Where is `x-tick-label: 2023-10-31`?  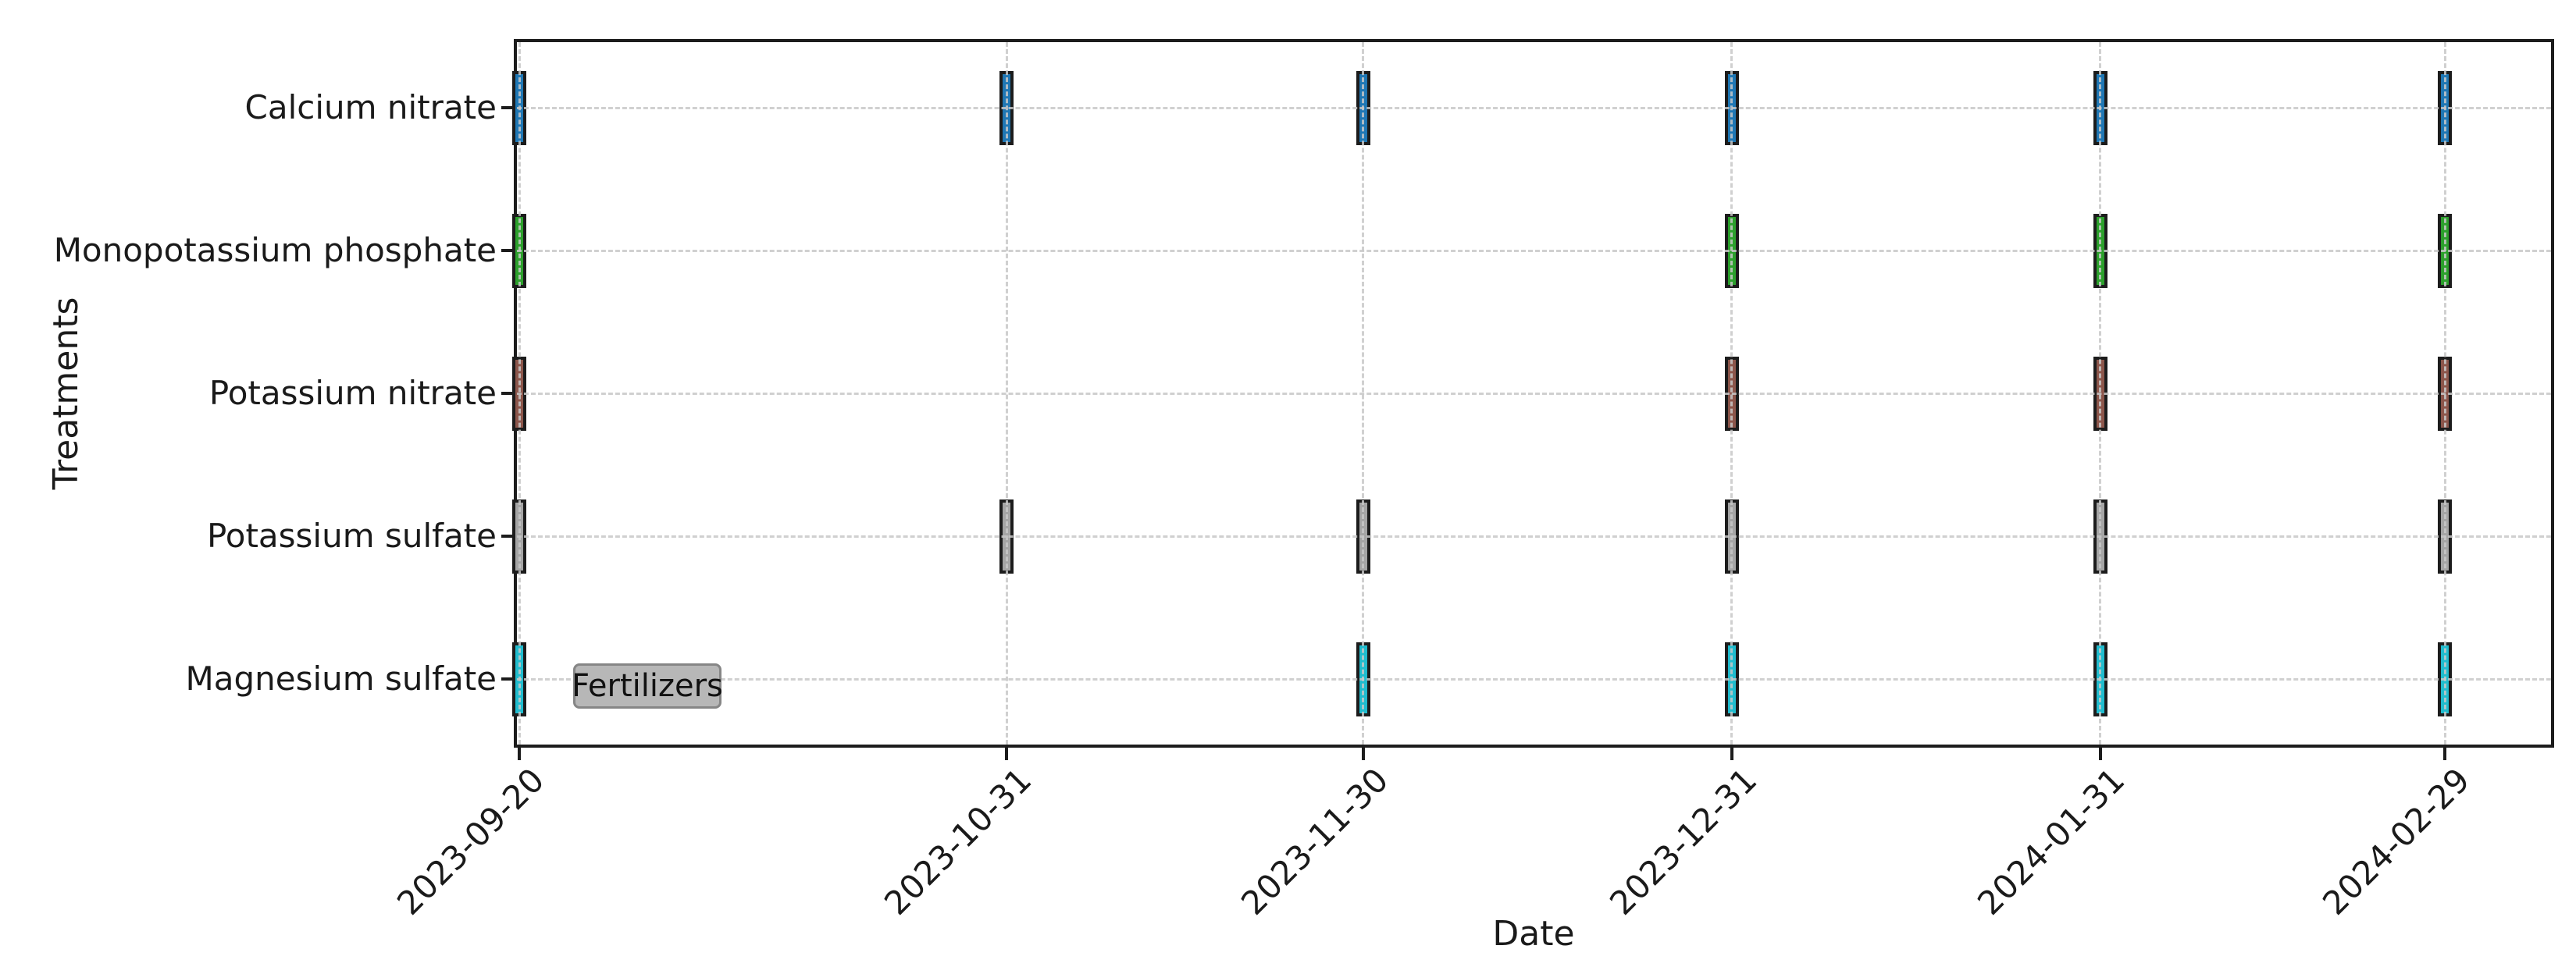 x-tick-label: 2023-10-31 is located at coordinates (958, 841).